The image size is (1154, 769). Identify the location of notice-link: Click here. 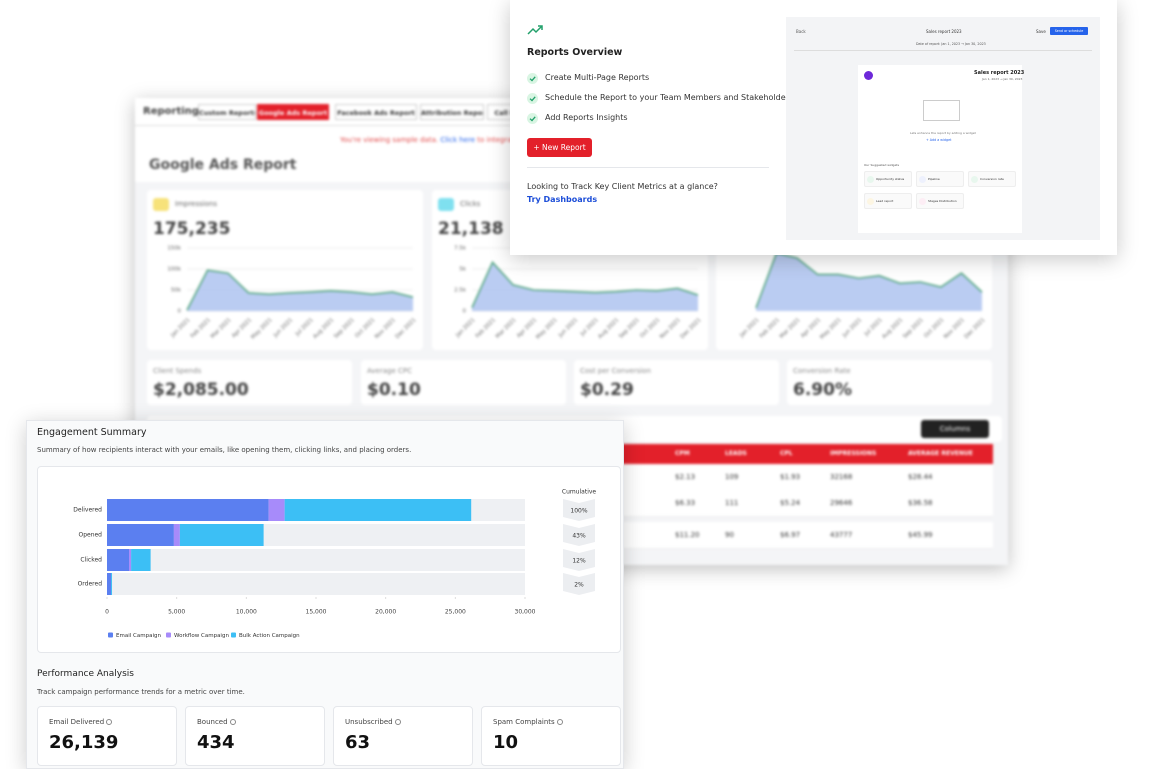
(458, 140).